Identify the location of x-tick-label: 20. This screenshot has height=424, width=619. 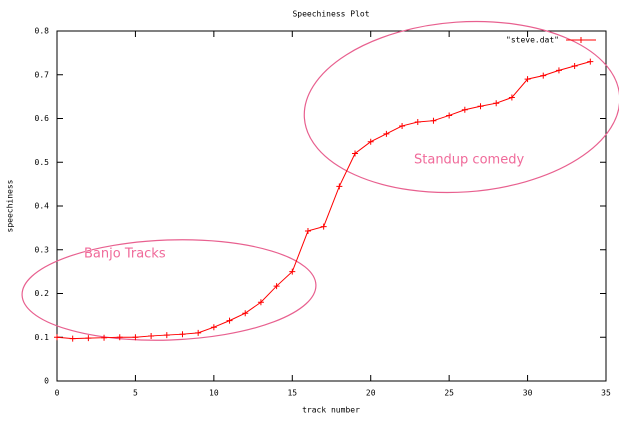
(371, 393).